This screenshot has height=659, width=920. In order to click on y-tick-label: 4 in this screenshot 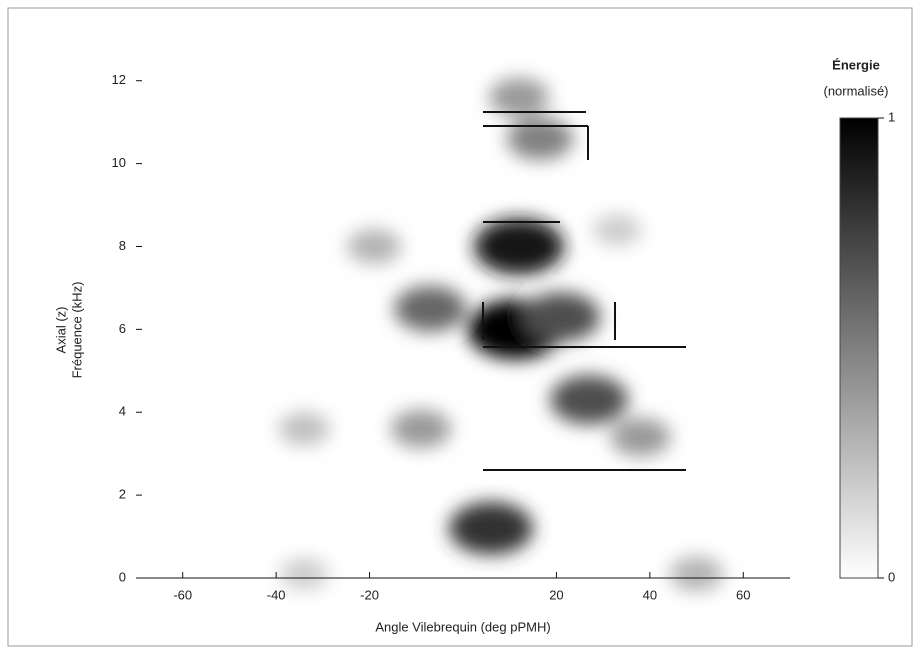, I will do `click(122, 411)`.